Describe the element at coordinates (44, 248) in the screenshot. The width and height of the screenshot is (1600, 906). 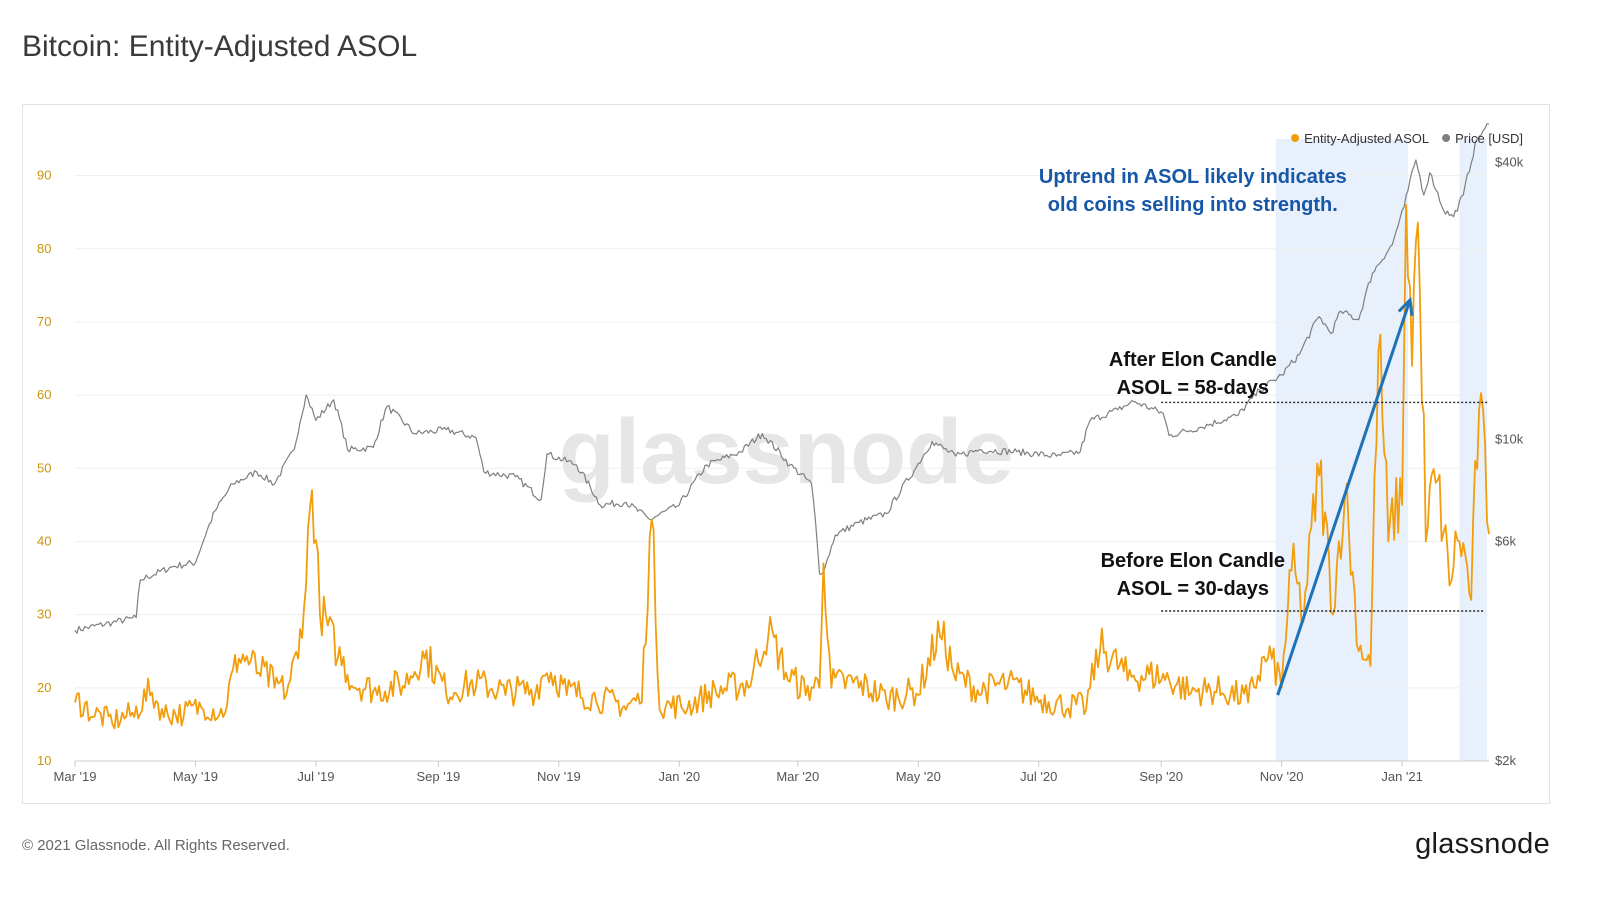
I see `y-left-tick-label: 80` at that location.